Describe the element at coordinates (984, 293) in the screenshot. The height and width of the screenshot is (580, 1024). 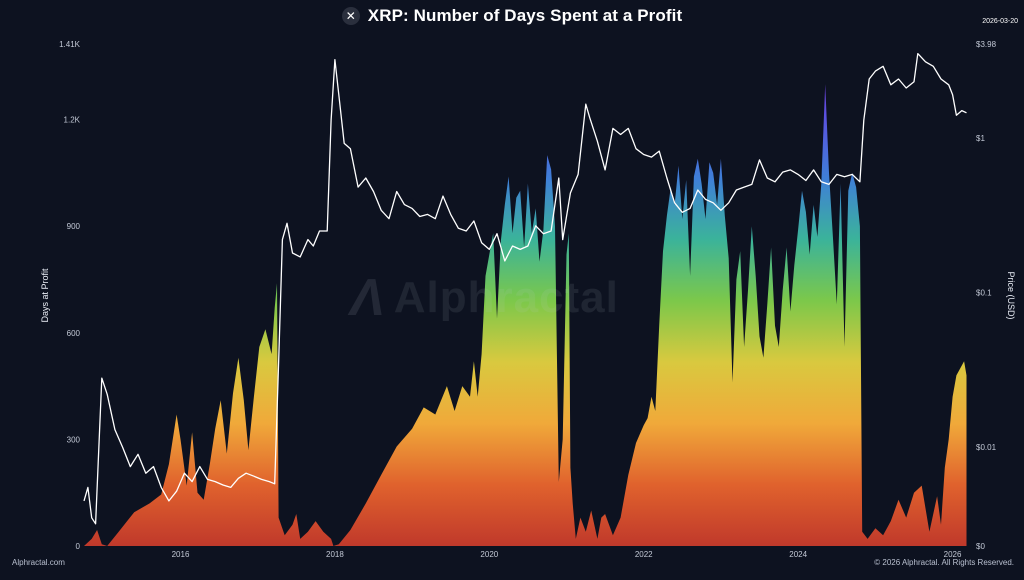
I see `y-right-tick-label: $0.1` at that location.